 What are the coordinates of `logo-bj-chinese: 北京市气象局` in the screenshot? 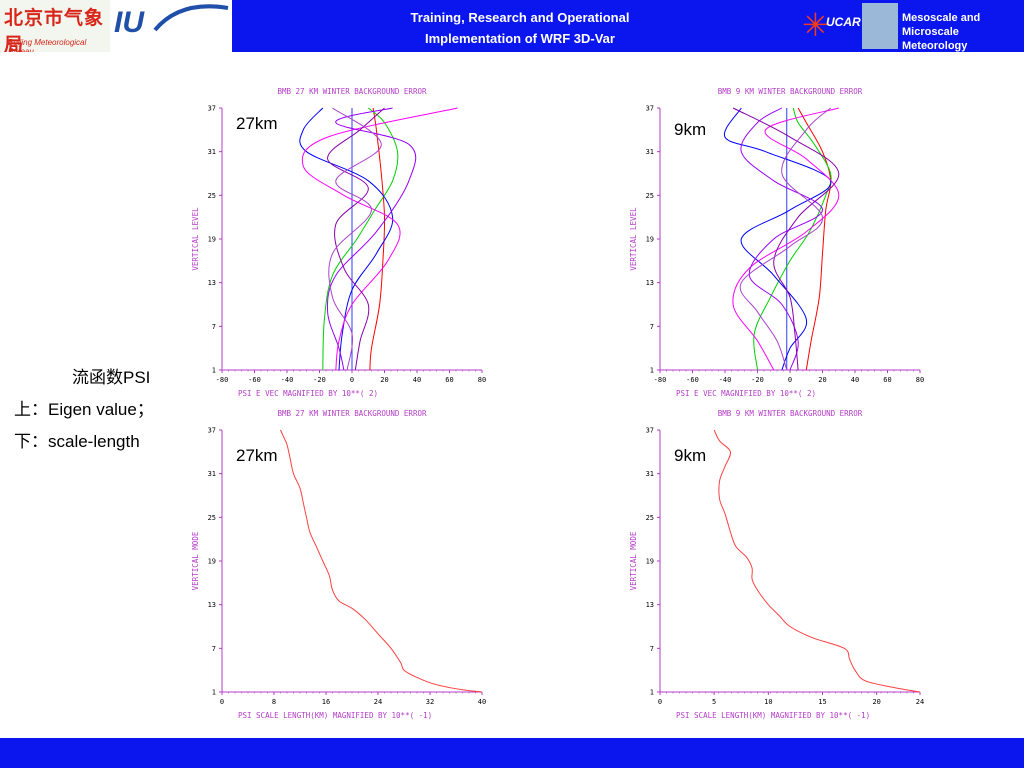 It's located at (54, 29).